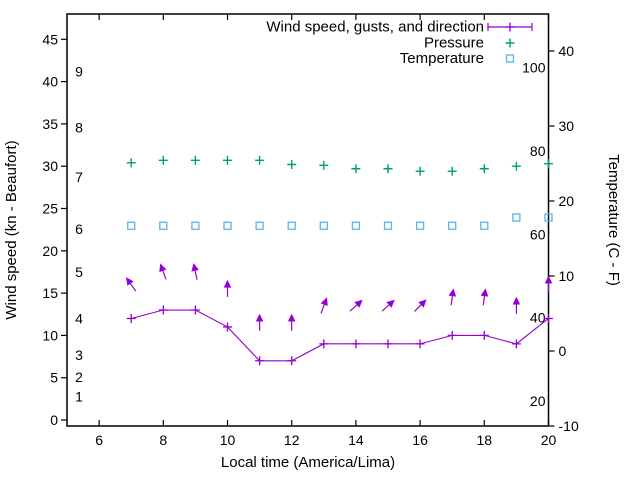 The height and width of the screenshot is (480, 640). Describe the element at coordinates (79, 377) in the screenshot. I see `beaufort-label: 2` at that location.